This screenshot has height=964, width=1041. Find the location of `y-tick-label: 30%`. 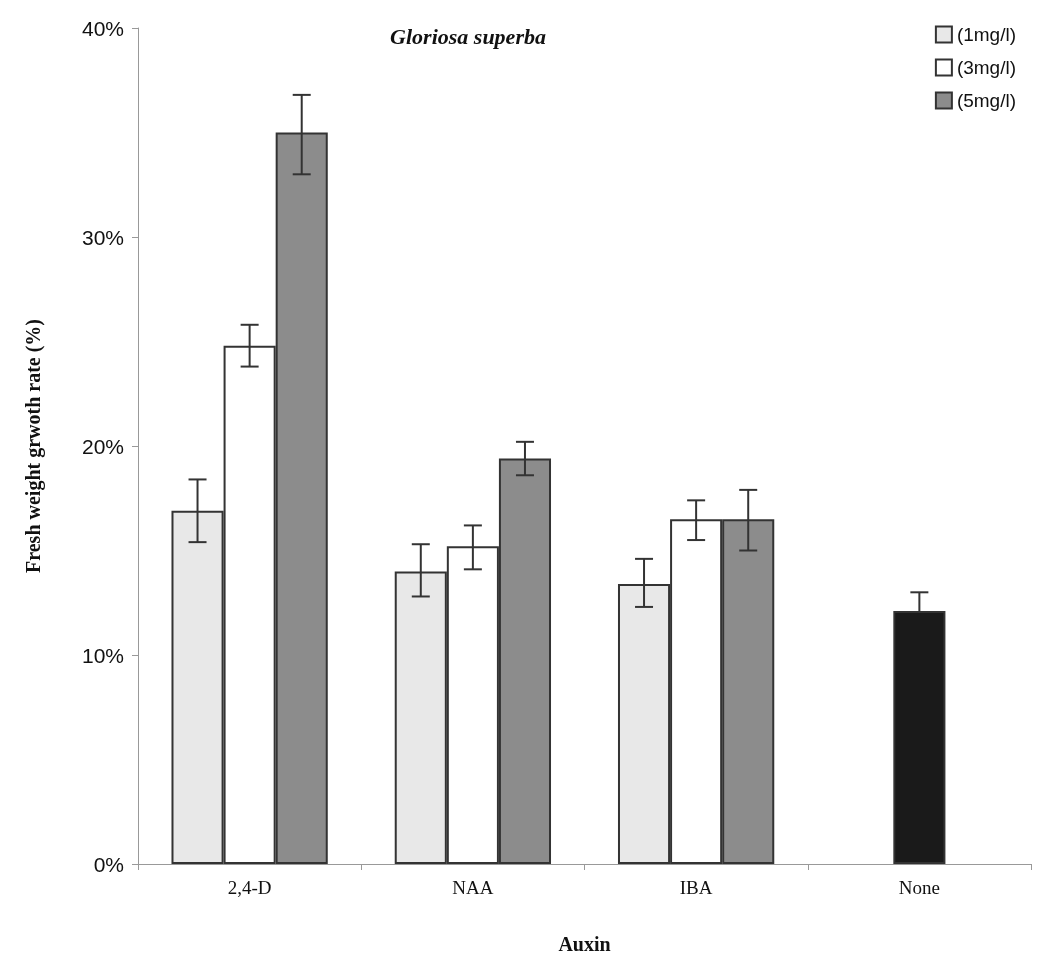

y-tick-label: 30% is located at coordinates (102, 237).